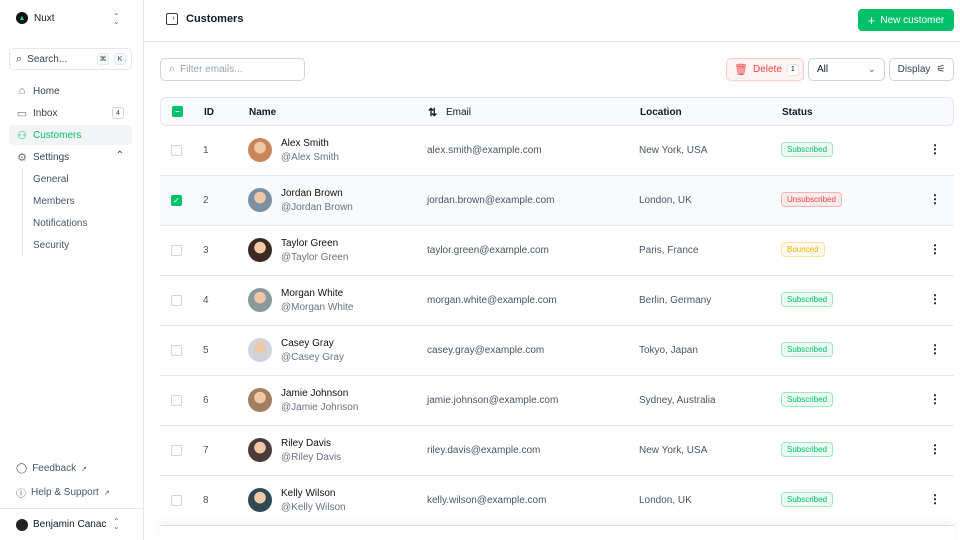 This screenshot has width=960, height=540. I want to click on cell-name: Jordan Brown, so click(312, 193).